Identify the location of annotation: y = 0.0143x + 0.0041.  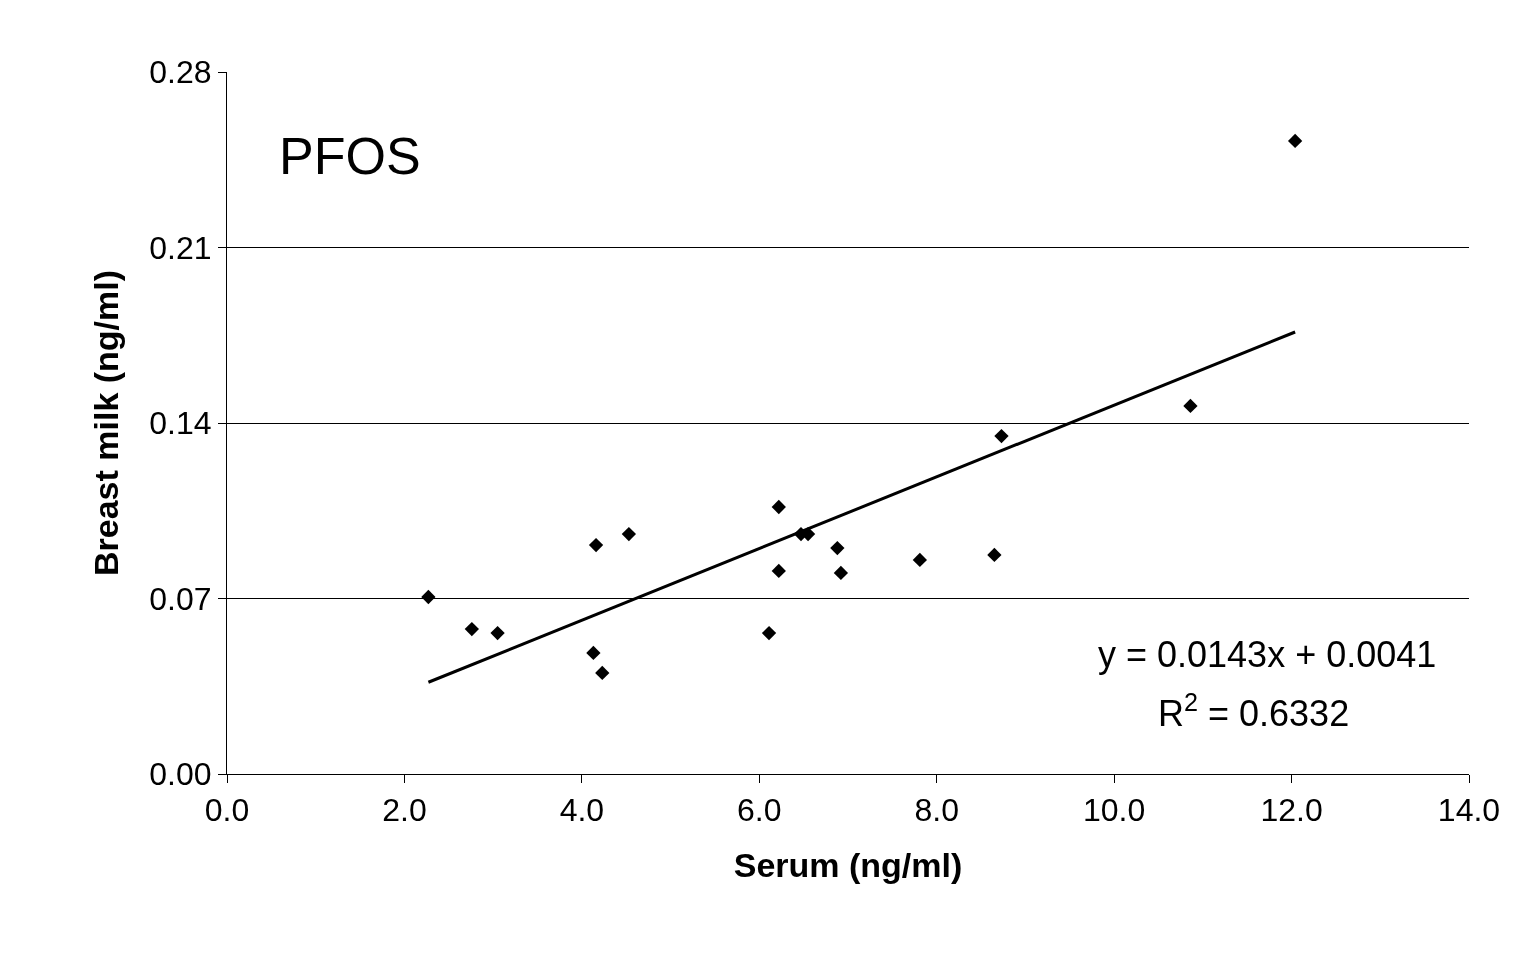
(1267, 654).